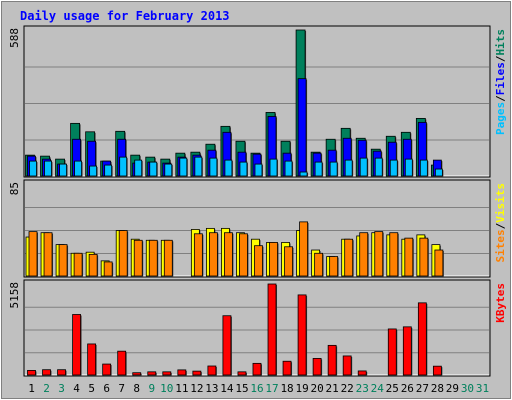 This screenshot has height=400, width=512. What do you see at coordinates (166, 388) in the screenshot?
I see `day-label: 10` at bounding box center [166, 388].